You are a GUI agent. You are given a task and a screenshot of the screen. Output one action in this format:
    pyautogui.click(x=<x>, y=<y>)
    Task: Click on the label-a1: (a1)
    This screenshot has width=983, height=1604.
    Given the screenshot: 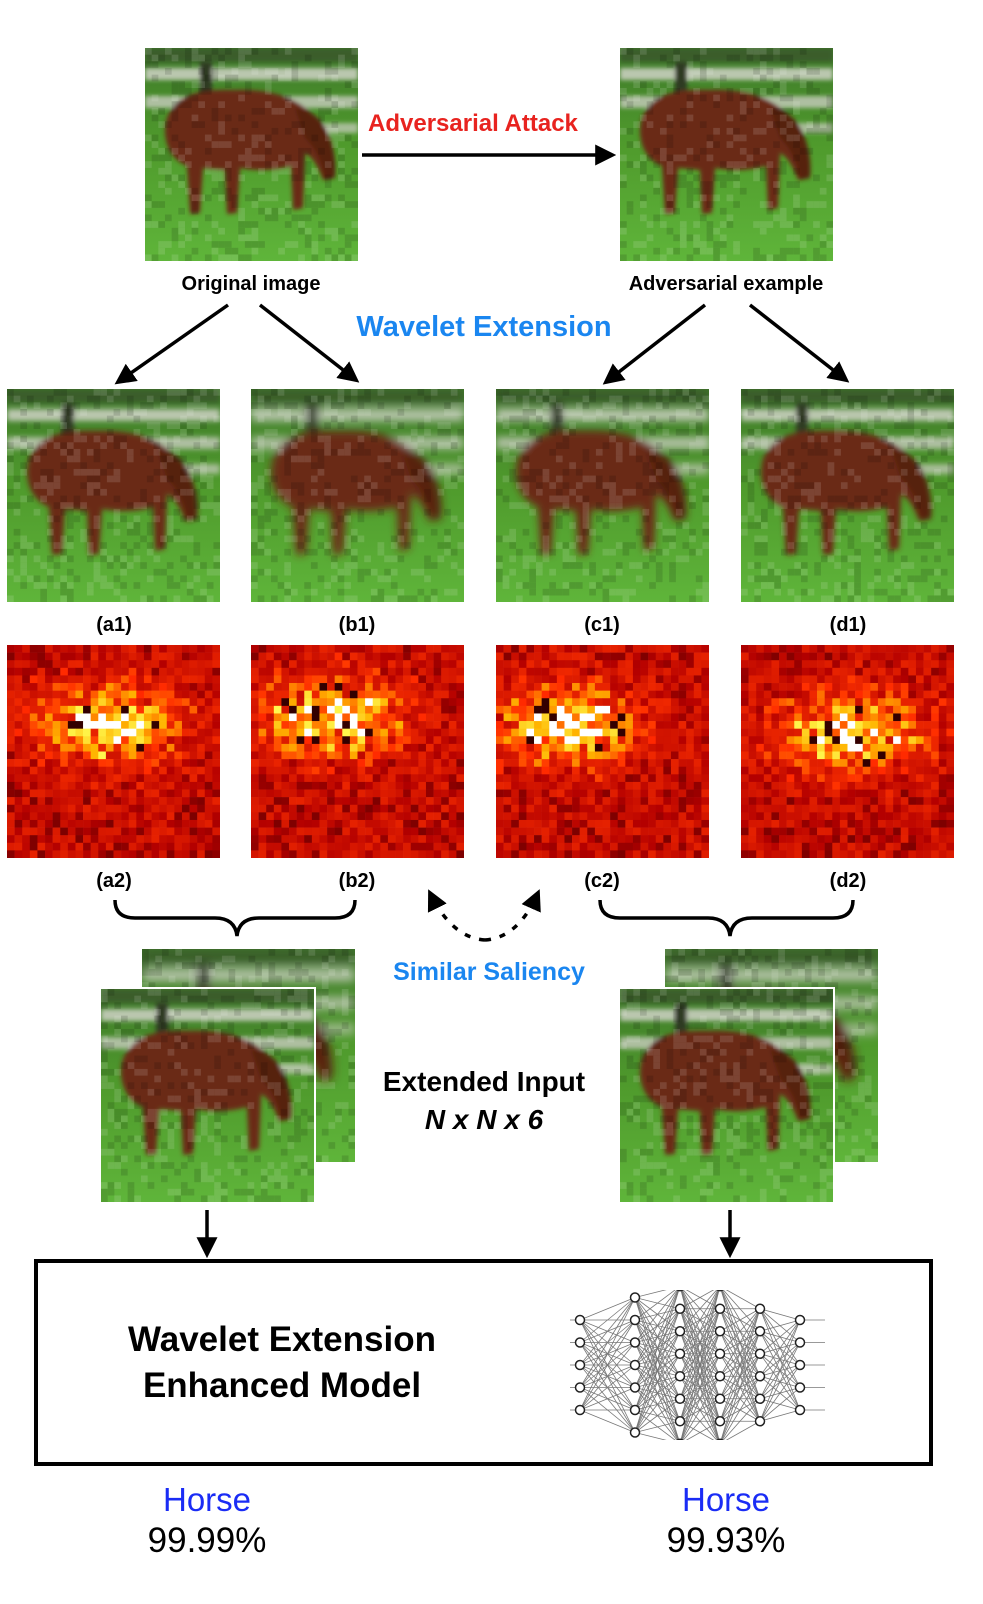 What is the action you would take?
    pyautogui.click(x=114, y=625)
    